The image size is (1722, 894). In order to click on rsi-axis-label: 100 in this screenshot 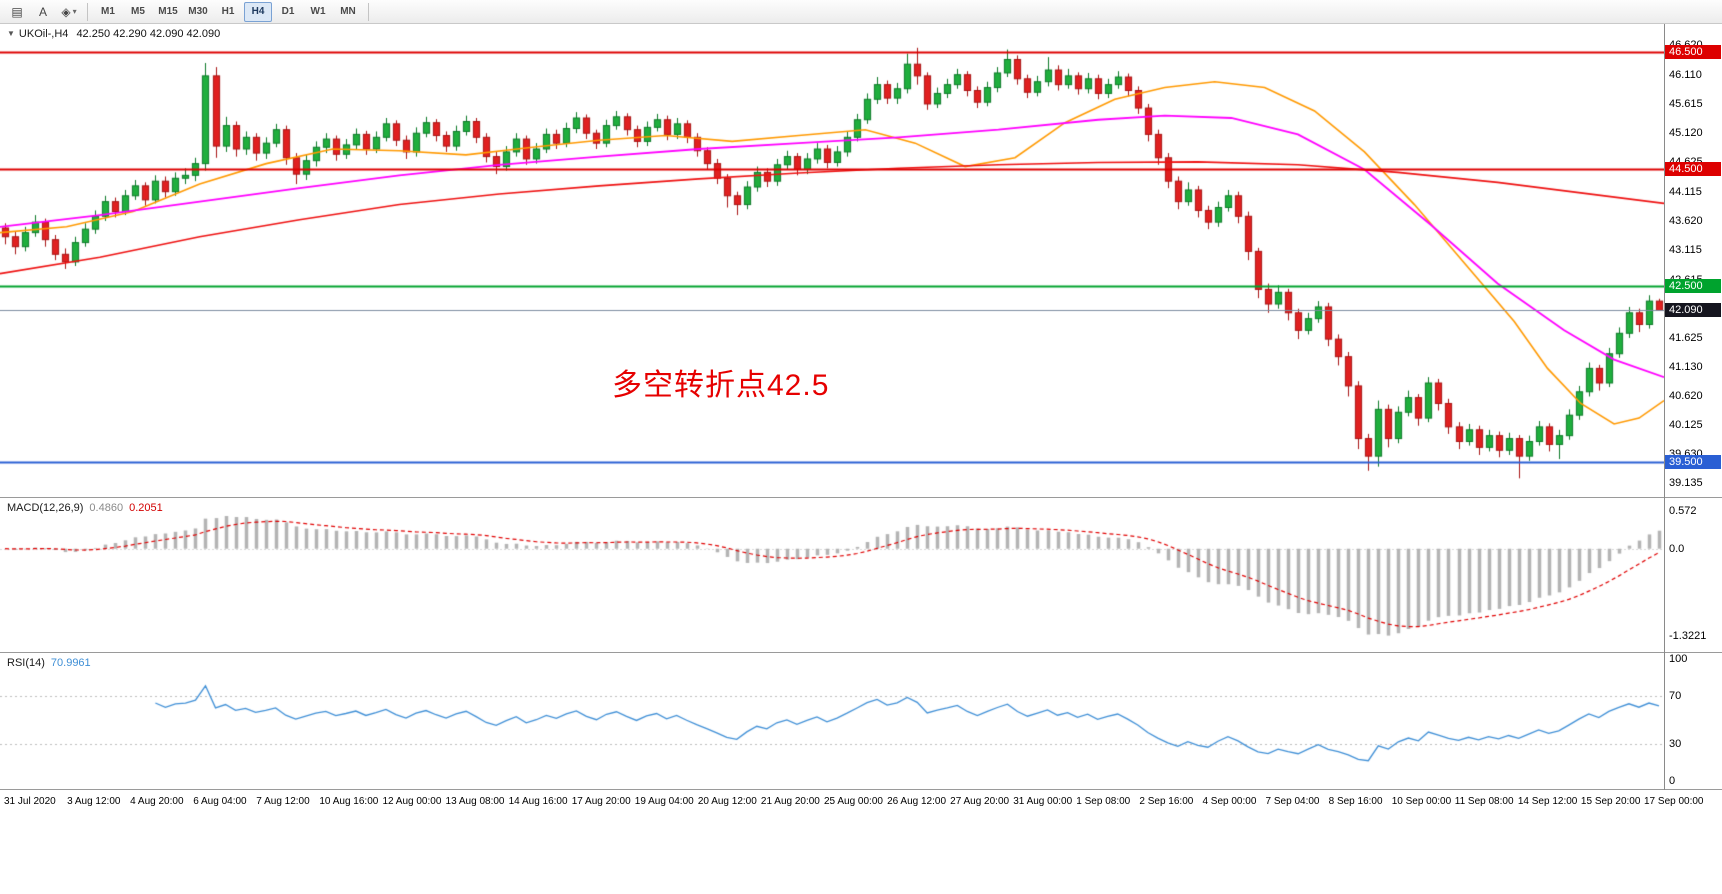, I will do `click(1678, 659)`.